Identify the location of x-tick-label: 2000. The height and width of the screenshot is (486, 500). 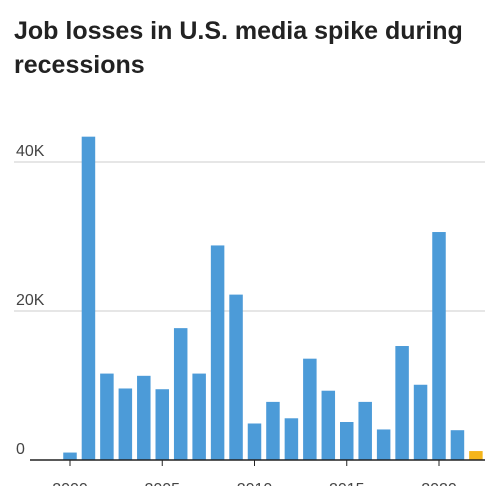
(70, 483).